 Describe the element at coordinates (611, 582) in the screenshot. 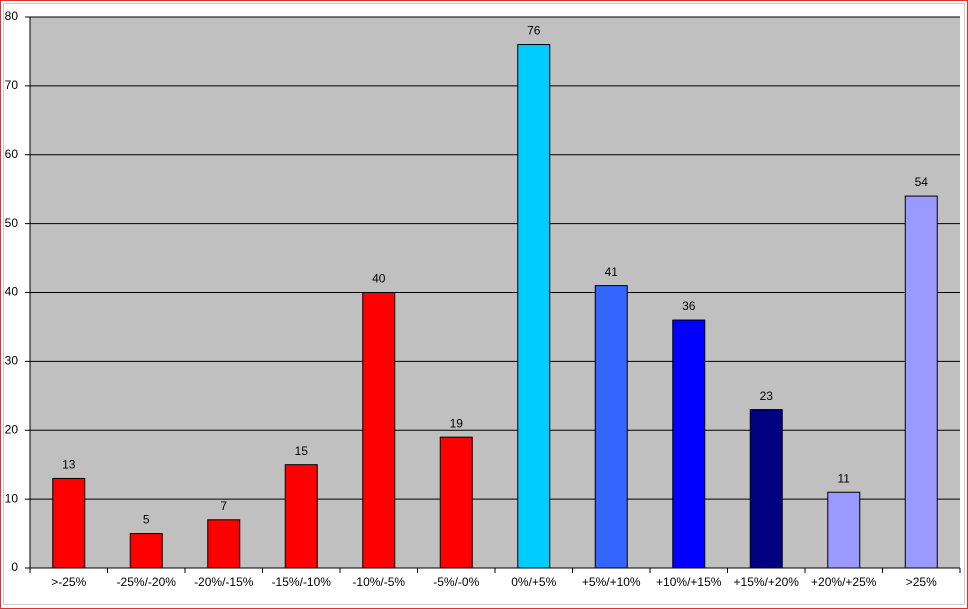

I see `x-tick-label: +5%/+10%` at that location.